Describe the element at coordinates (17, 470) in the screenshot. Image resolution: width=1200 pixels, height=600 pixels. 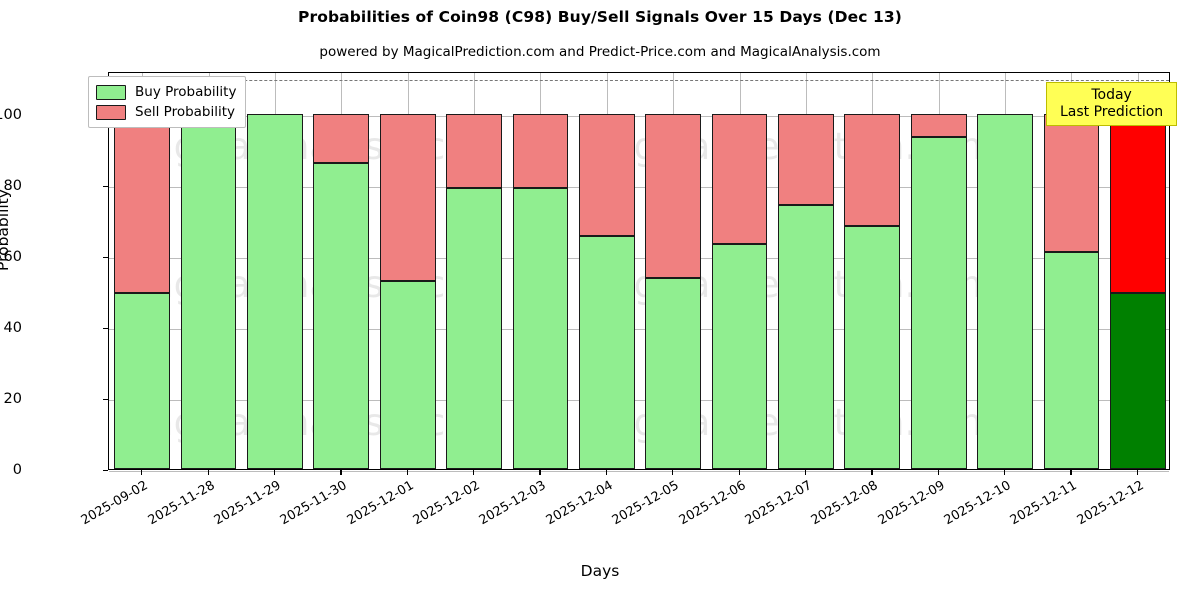
I see `y-tick-label-0: 0` at that location.